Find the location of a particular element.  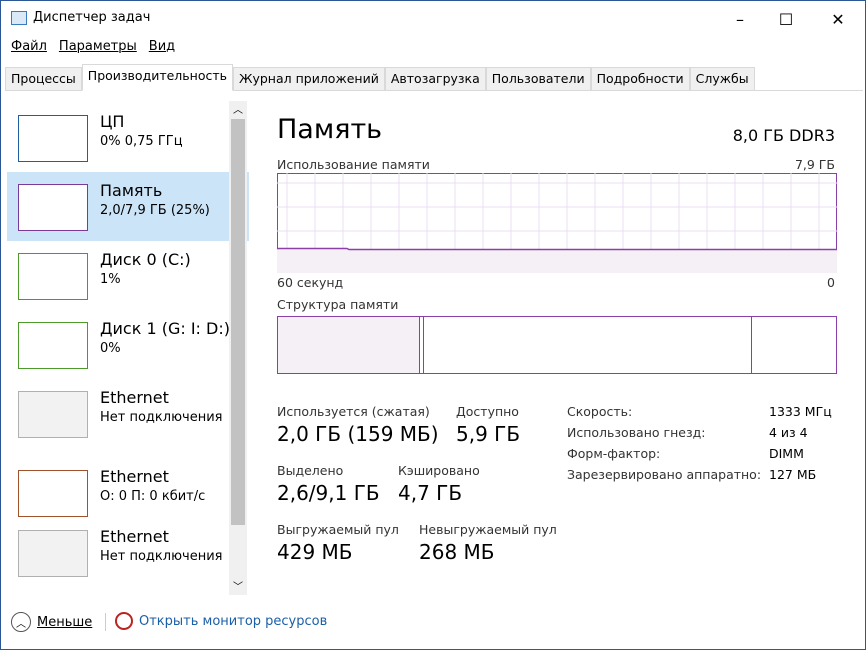

resource-monitor-label: Открыть монитор ресурсов is located at coordinates (233, 621).